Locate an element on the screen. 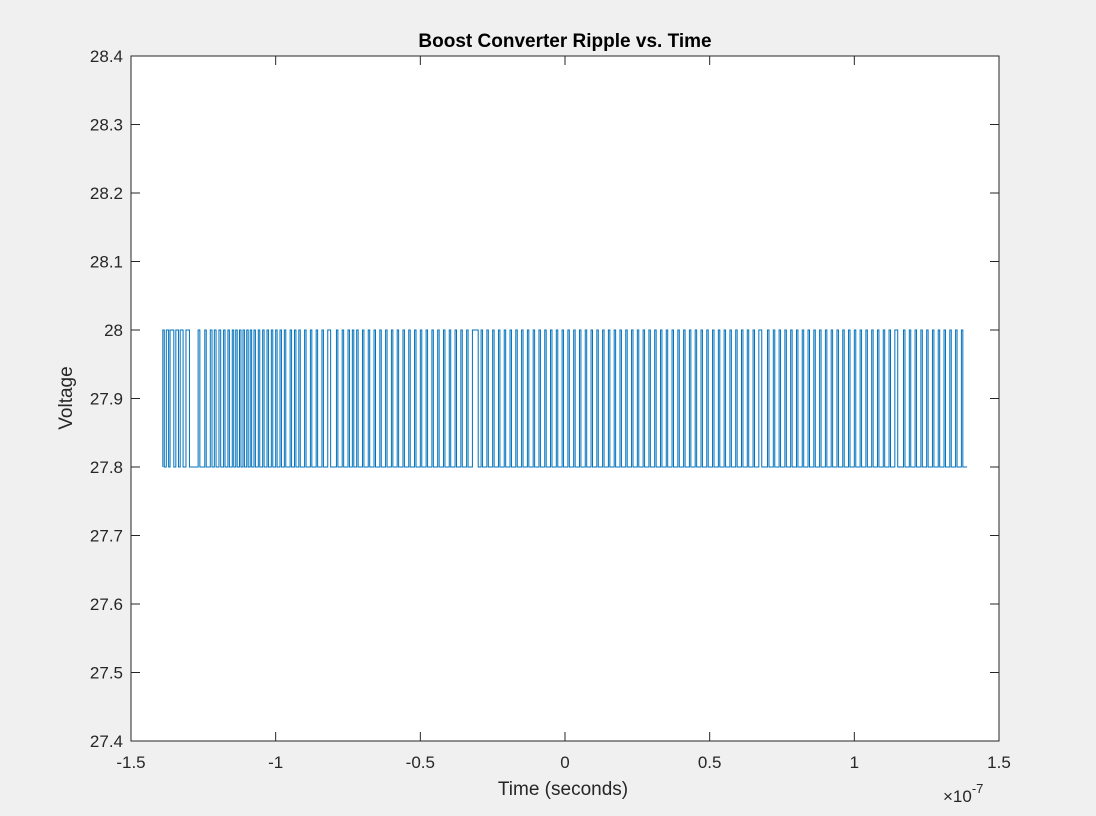  x-tick-label: -1 is located at coordinates (275, 762).